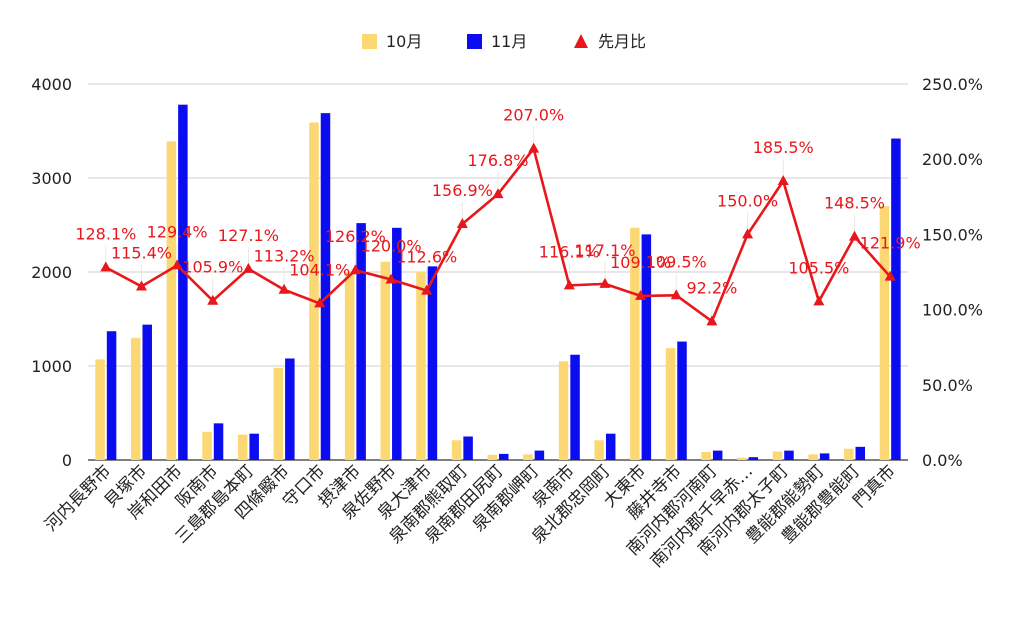  Describe the element at coordinates (952, 159) in the screenshot. I see `right-axis-tick-label: 200.0%` at that location.